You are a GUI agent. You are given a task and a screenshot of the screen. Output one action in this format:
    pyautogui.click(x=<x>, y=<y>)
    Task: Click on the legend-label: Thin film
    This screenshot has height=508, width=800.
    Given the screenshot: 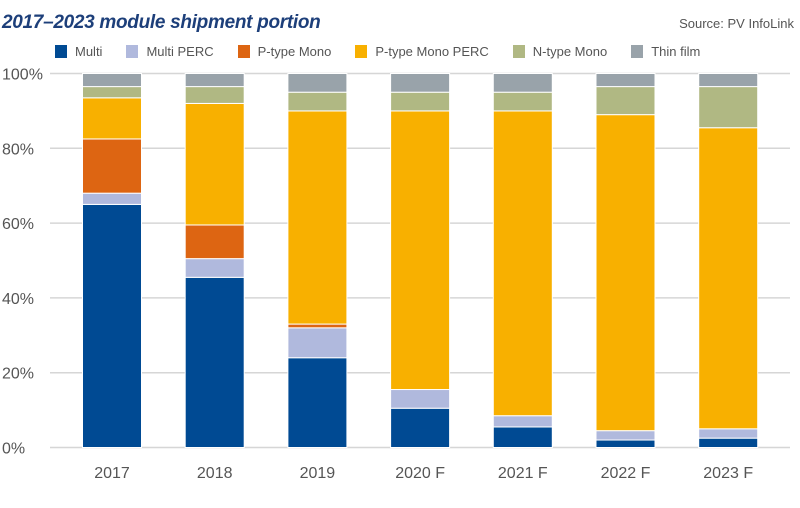 What is the action you would take?
    pyautogui.click(x=676, y=51)
    